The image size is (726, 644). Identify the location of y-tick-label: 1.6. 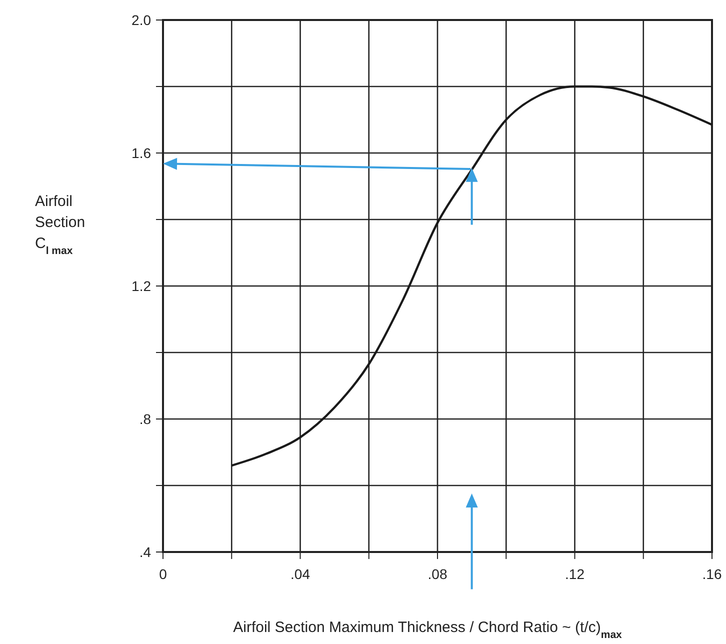
(142, 153).